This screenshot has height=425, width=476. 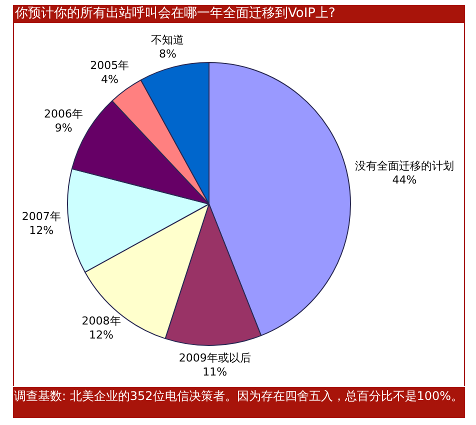 I want to click on slice-label: 2009年或以后, so click(x=214, y=357).